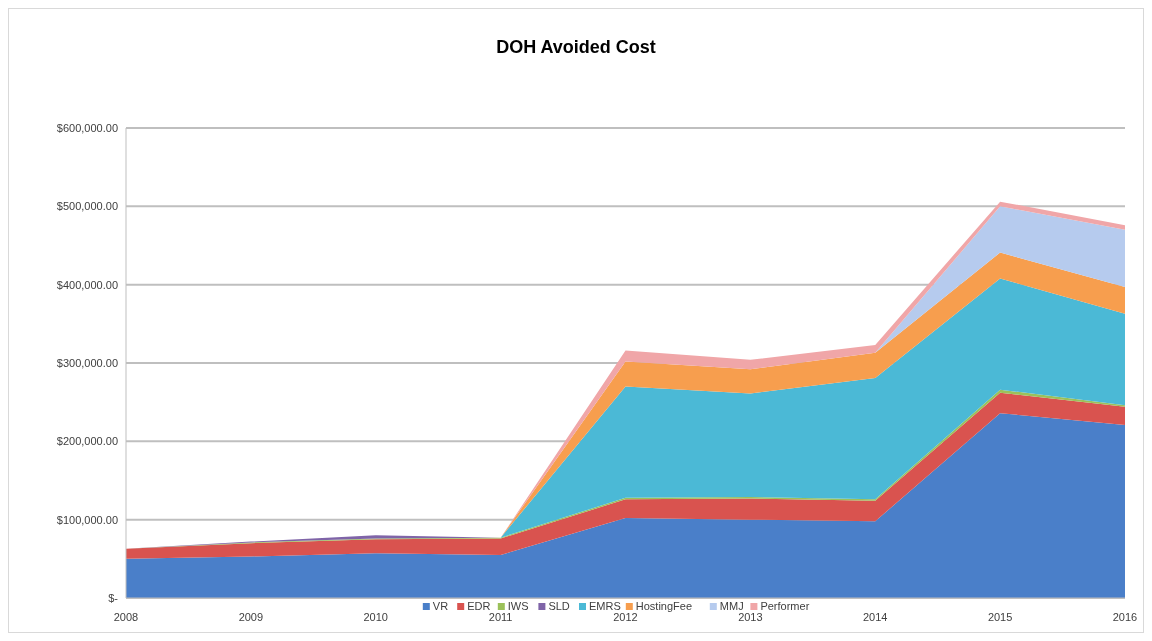 The height and width of the screenshot is (641, 1152). I want to click on x-tick-label: 2014, so click(875, 617).